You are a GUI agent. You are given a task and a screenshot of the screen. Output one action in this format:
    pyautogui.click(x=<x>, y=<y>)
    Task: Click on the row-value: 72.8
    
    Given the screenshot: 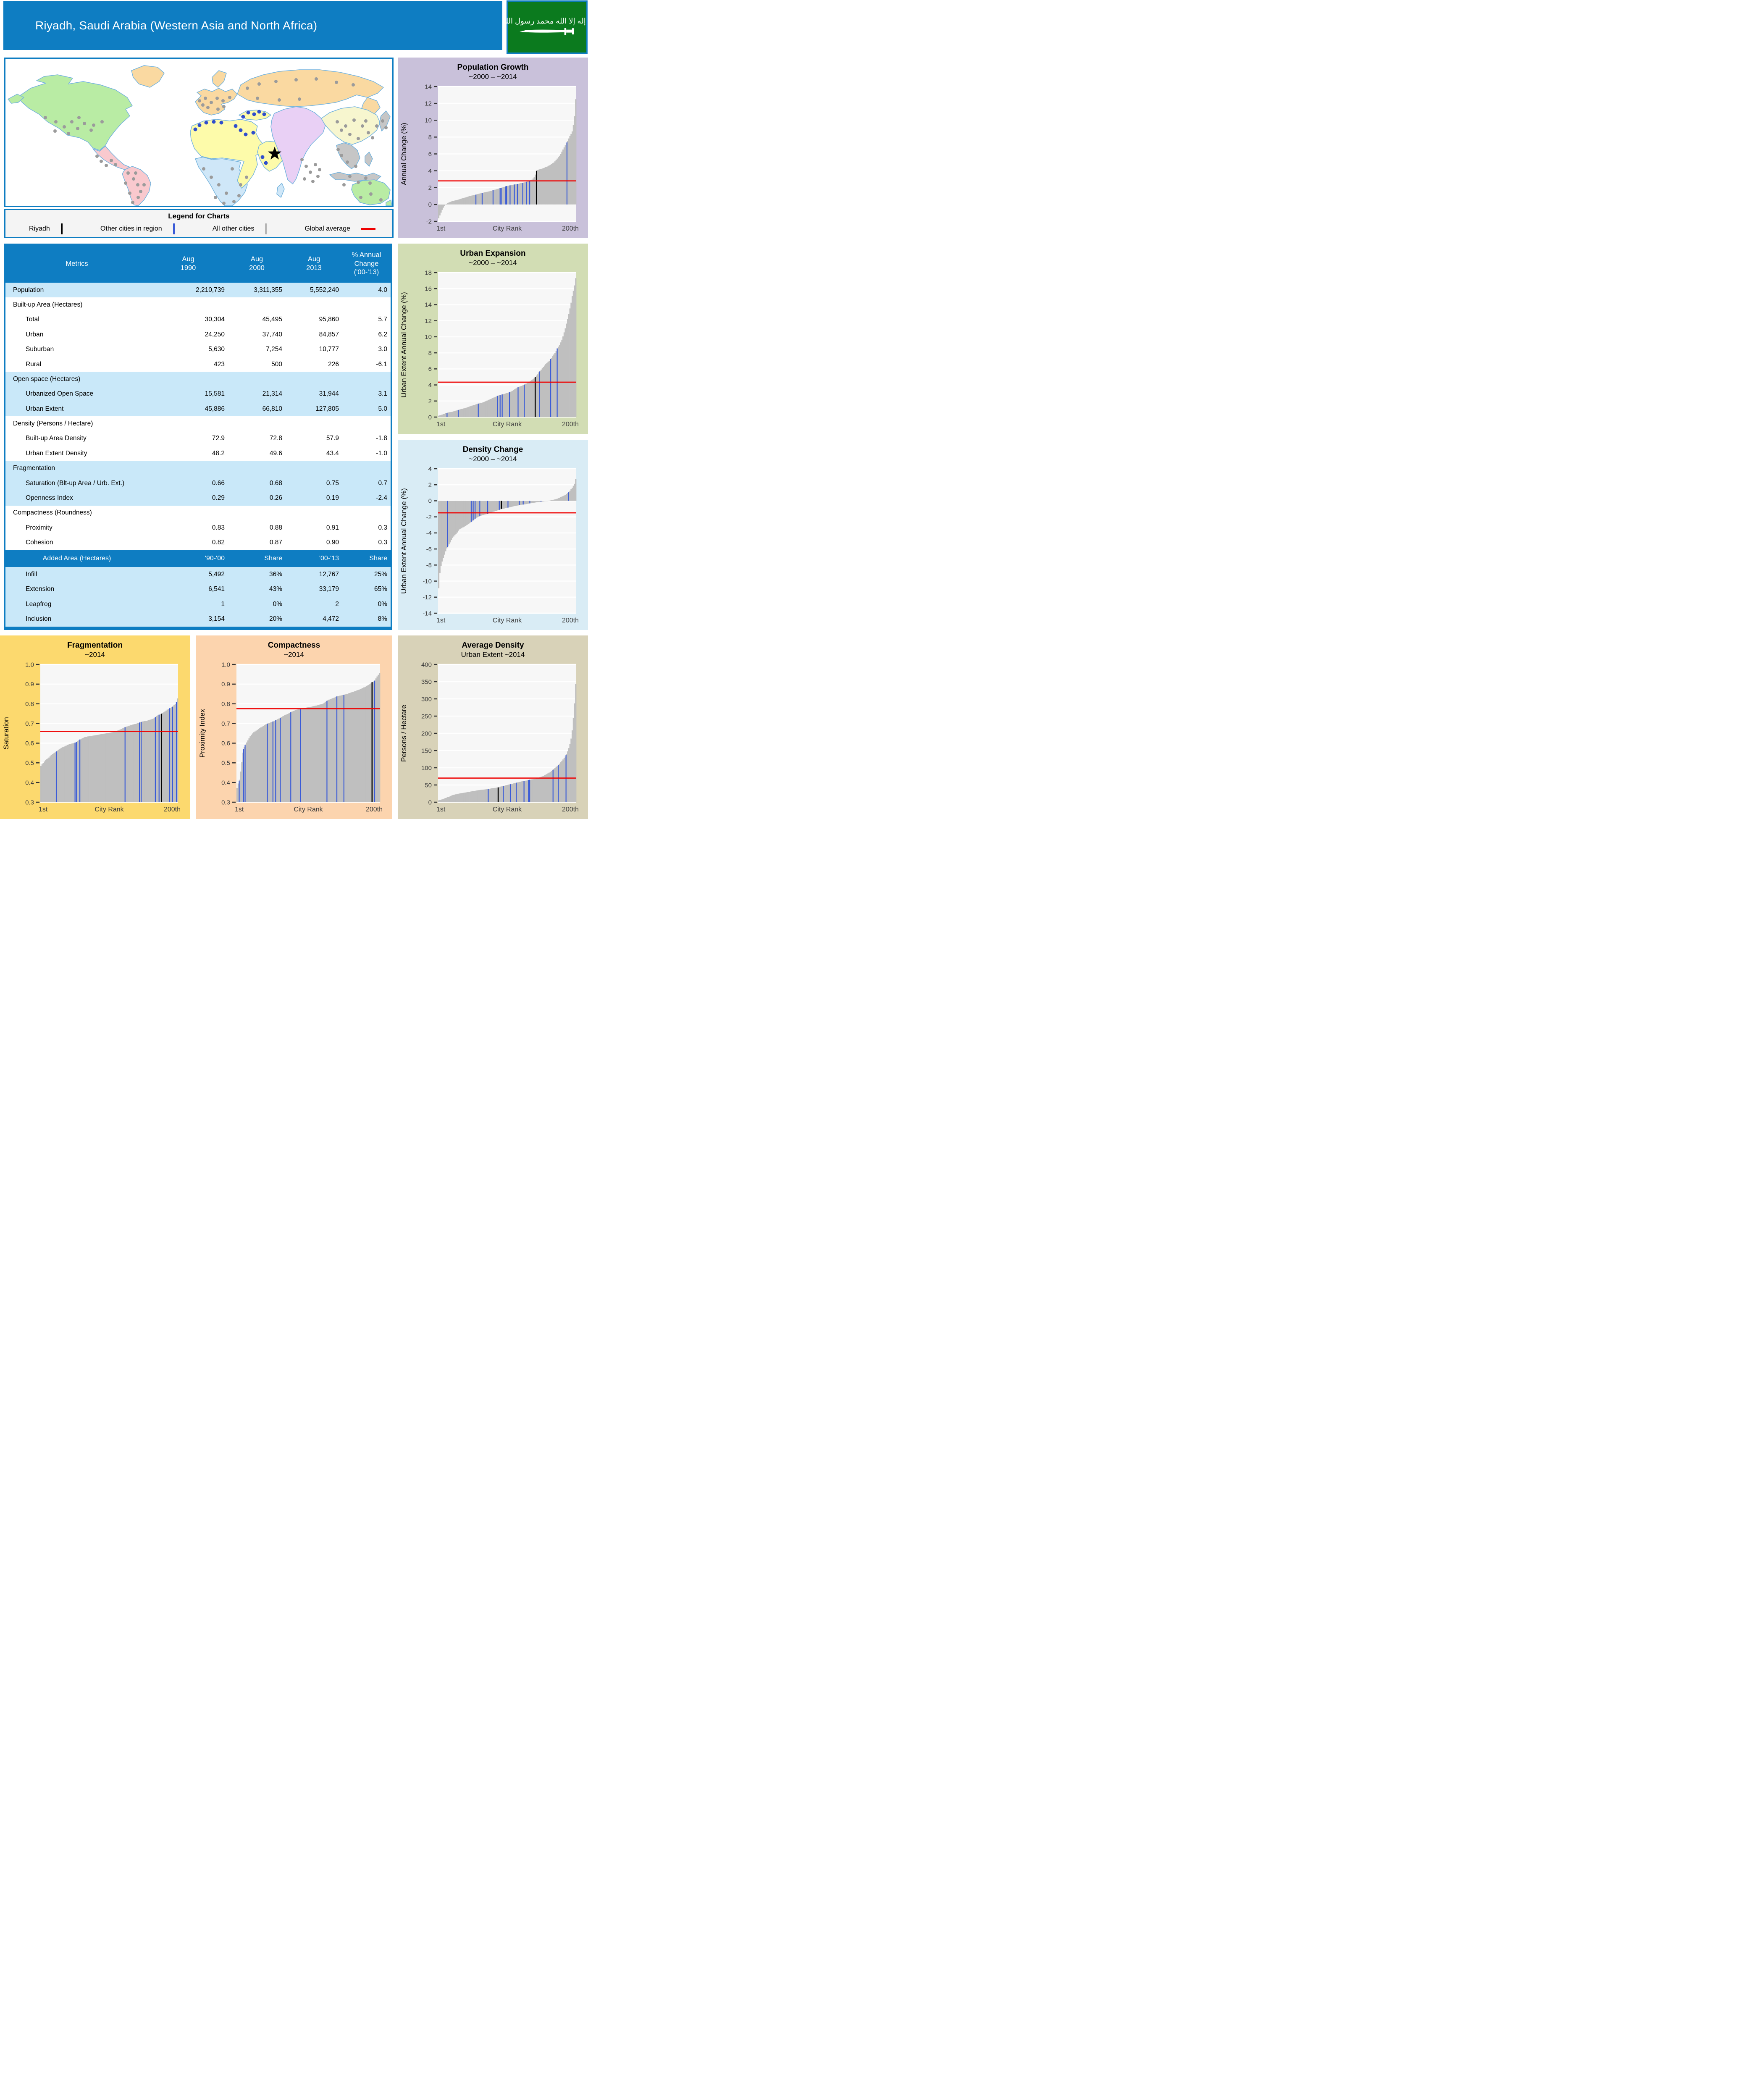 What is the action you would take?
    pyautogui.click(x=275, y=438)
    